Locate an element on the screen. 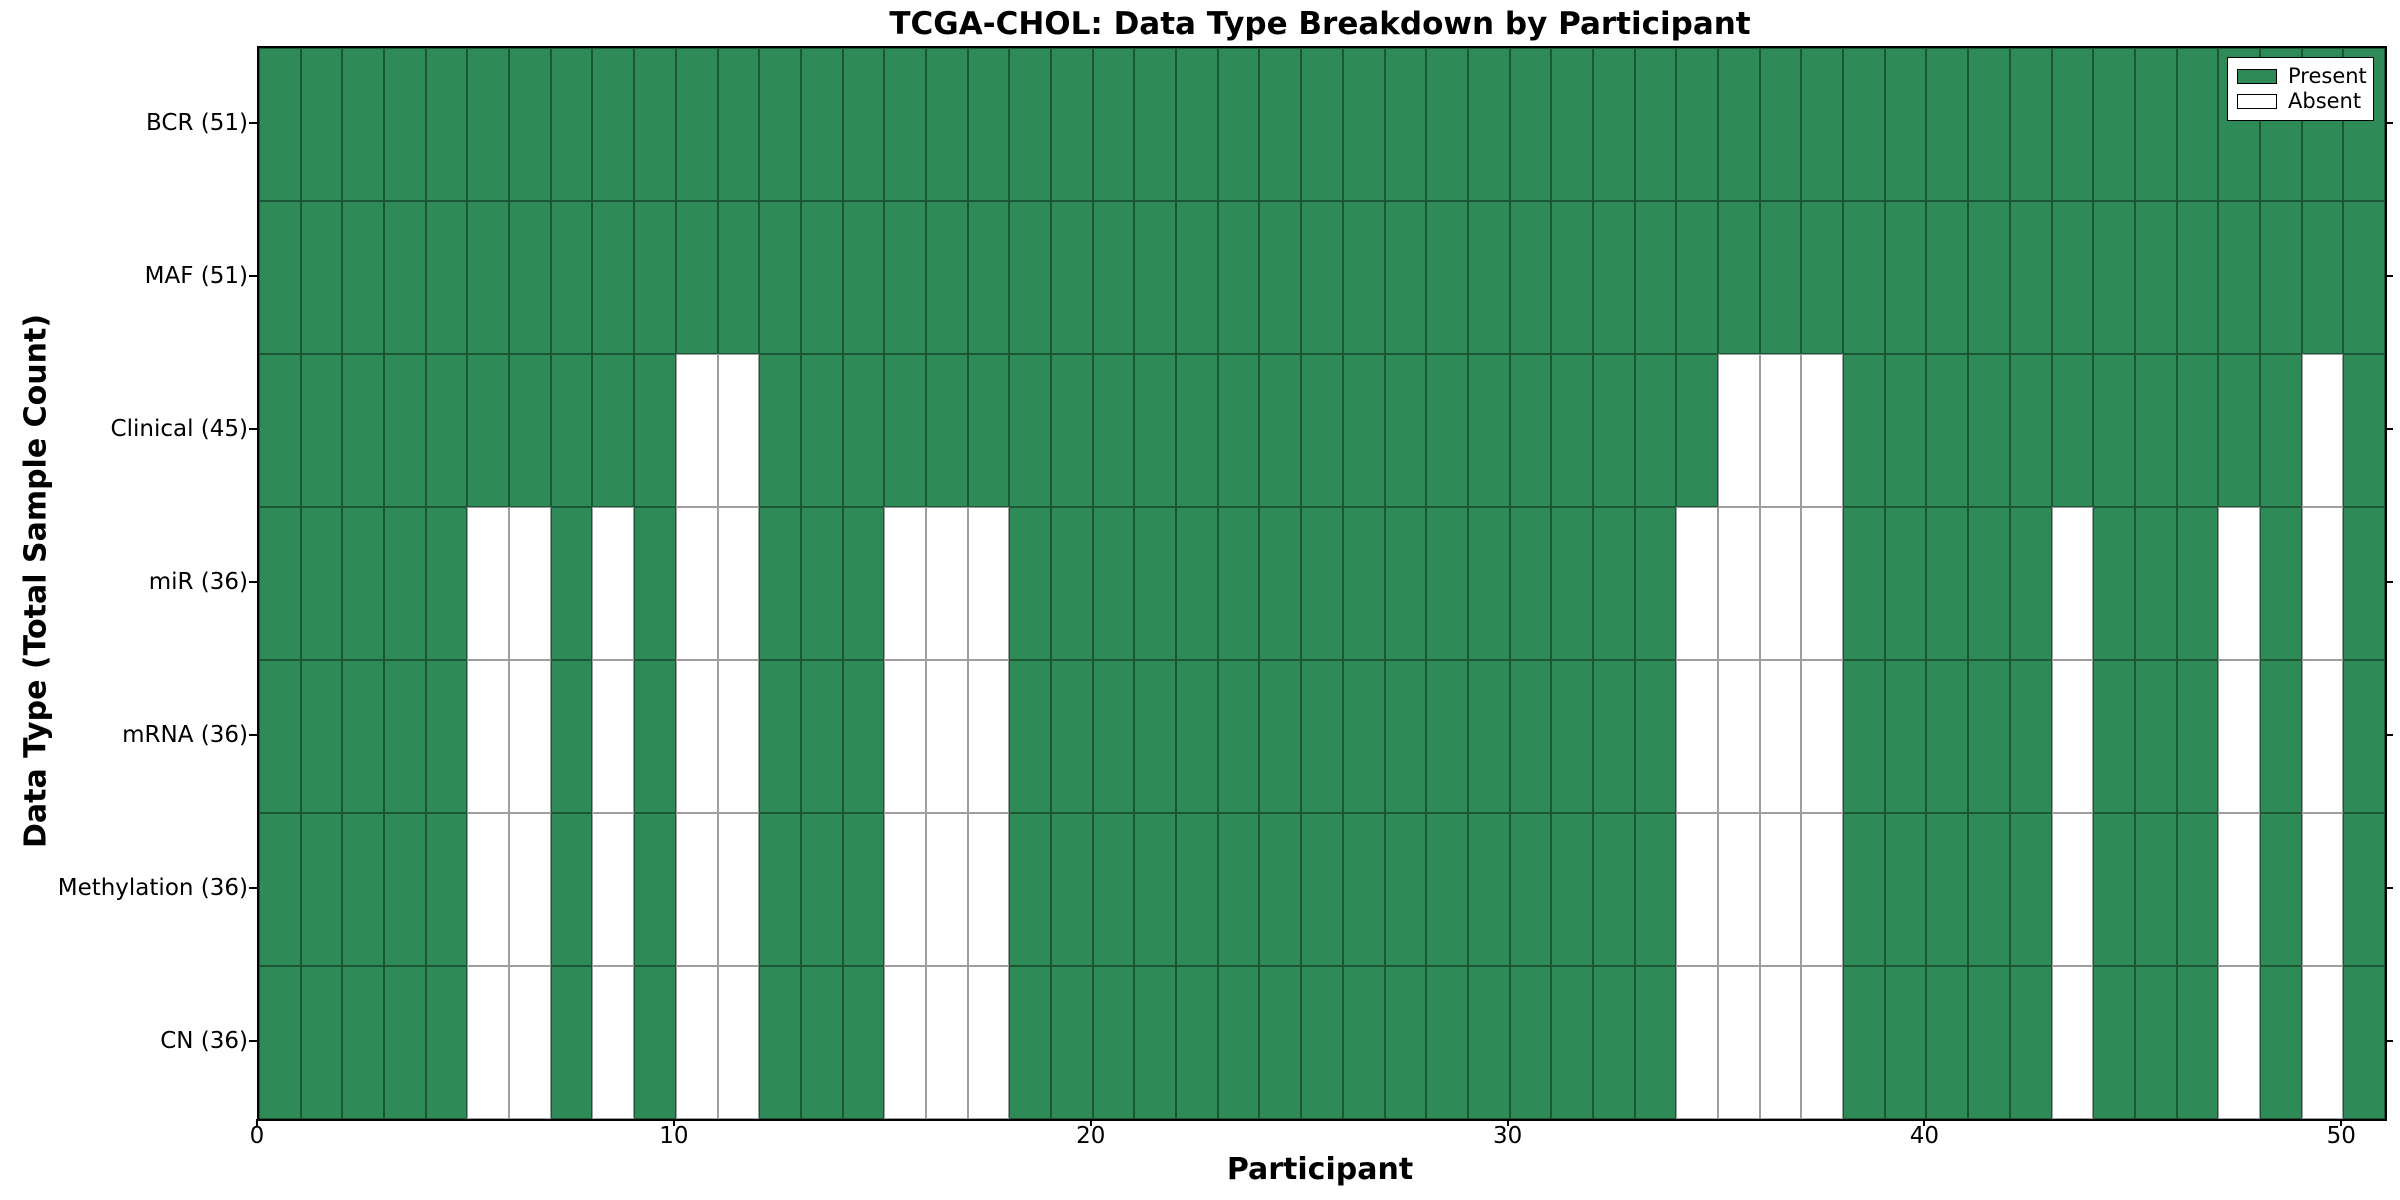 The width and height of the screenshot is (2400, 1200). y-tick-label: MAF (51) is located at coordinates (196, 275).